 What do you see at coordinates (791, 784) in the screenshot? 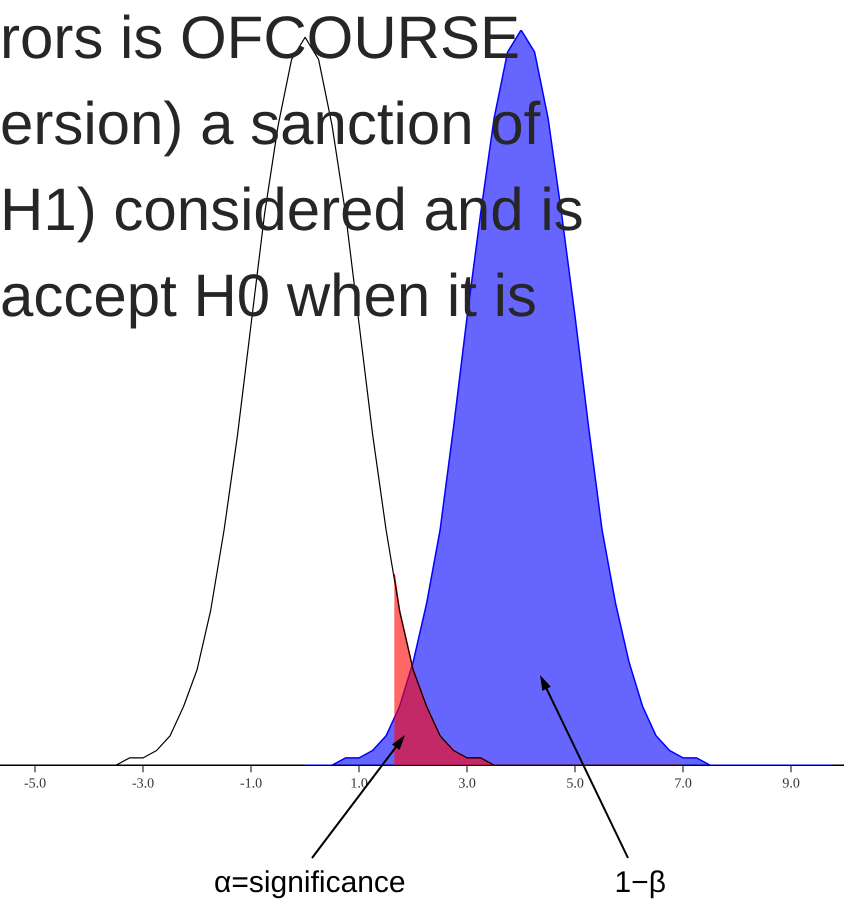
I see `x-tick-label: 9.0` at bounding box center [791, 784].